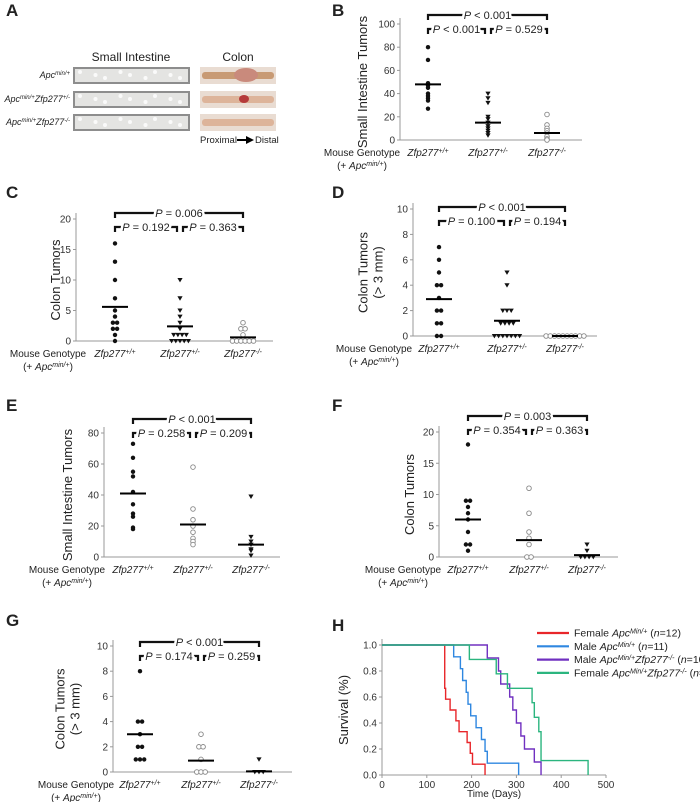 Image resolution: width=700 pixels, height=802 pixels. Describe the element at coordinates (378, 272) in the screenshot. I see `y-axis-label: (> 3 mm)` at that location.